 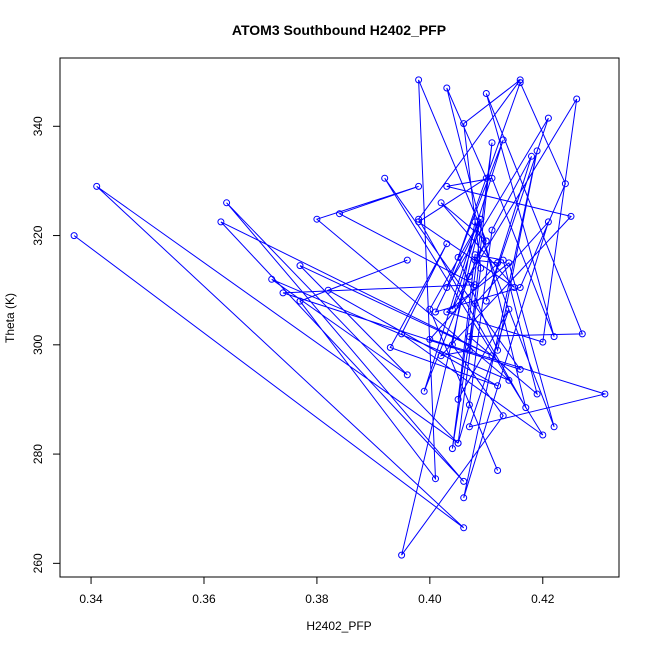 What do you see at coordinates (91, 599) in the screenshot?
I see `x-tick-label: 0.34` at bounding box center [91, 599].